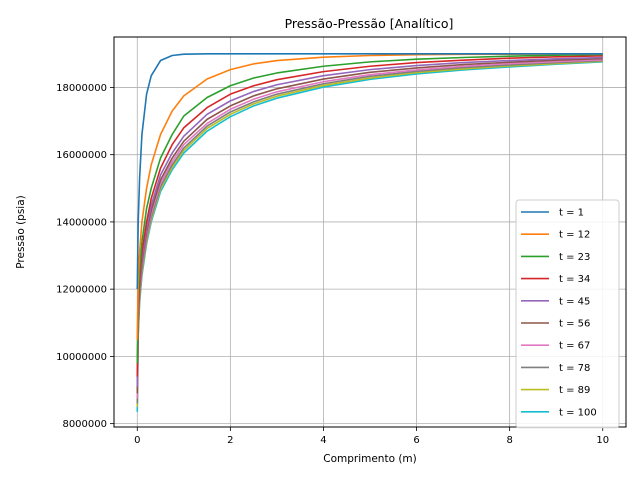 The height and width of the screenshot is (480, 640). What do you see at coordinates (574, 257) in the screenshot?
I see `legend-label: t = 23` at bounding box center [574, 257].